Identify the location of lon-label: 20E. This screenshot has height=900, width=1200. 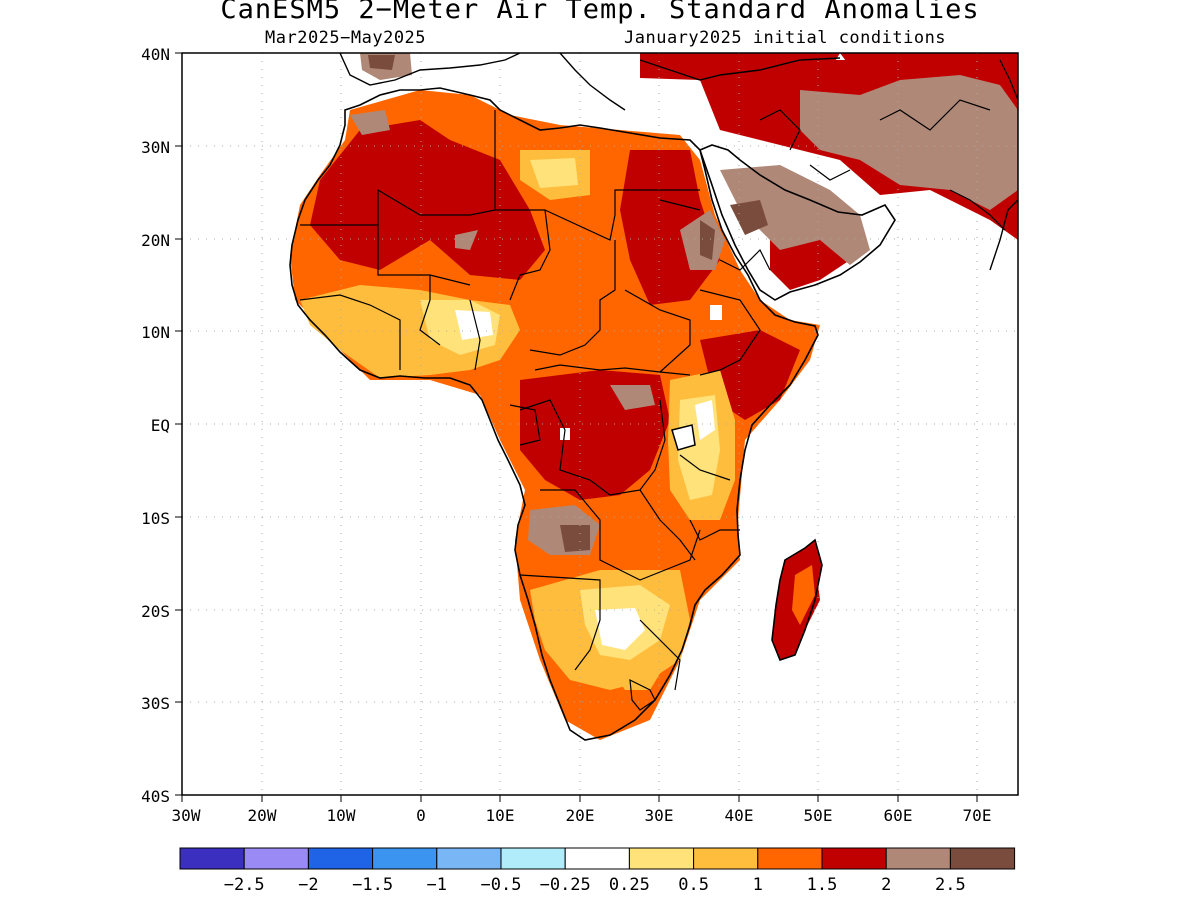
(580, 815).